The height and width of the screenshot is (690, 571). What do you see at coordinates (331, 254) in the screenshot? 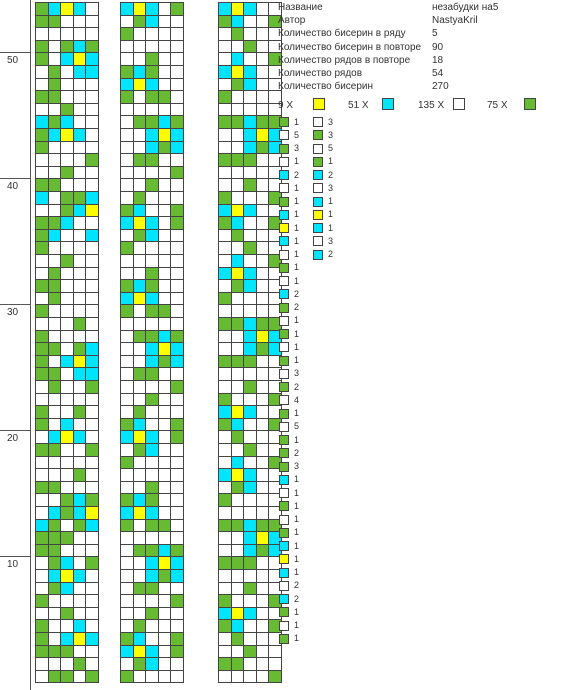
I see `sequence-count: 2` at bounding box center [331, 254].